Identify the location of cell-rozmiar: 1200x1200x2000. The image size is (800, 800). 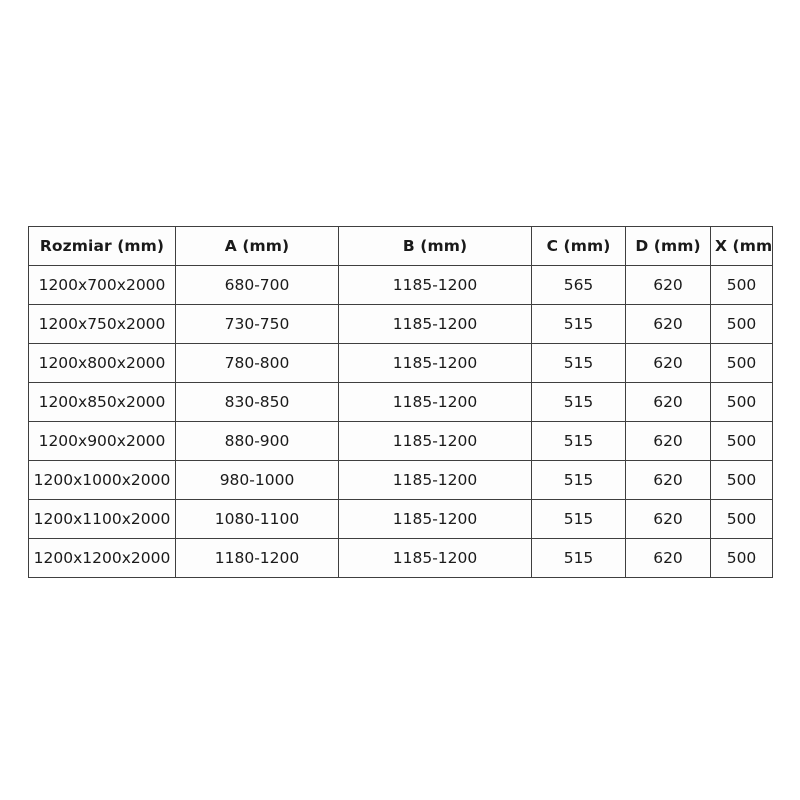
(102, 558).